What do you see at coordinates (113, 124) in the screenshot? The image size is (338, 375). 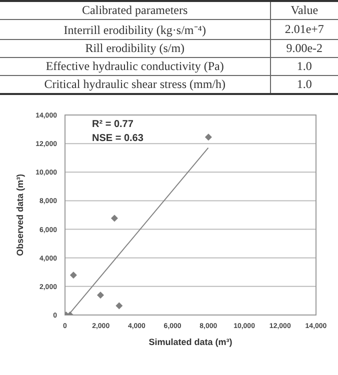 I see `annotation: R² = 0.77` at bounding box center [113, 124].